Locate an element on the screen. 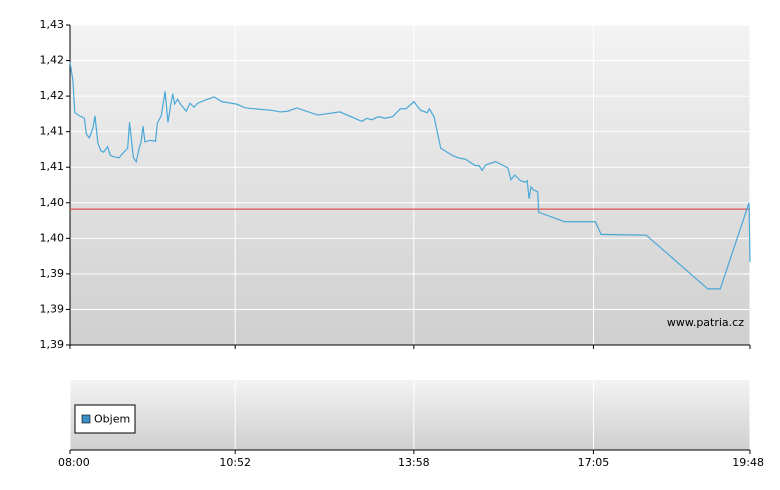 The width and height of the screenshot is (780, 490). x-tick-label: 13:58 is located at coordinates (414, 462).